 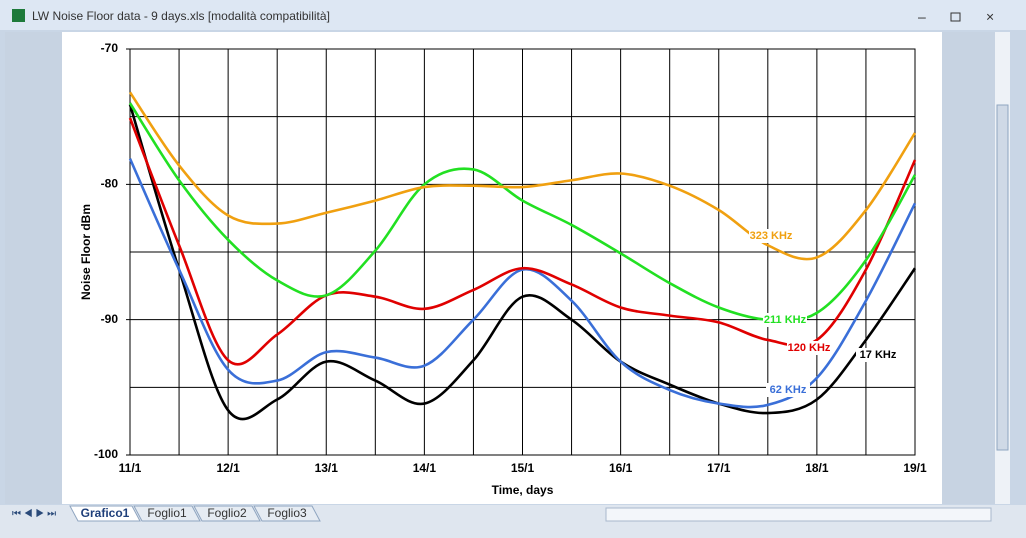 I want to click on x-tick-label: 19/1, so click(x=915, y=468).